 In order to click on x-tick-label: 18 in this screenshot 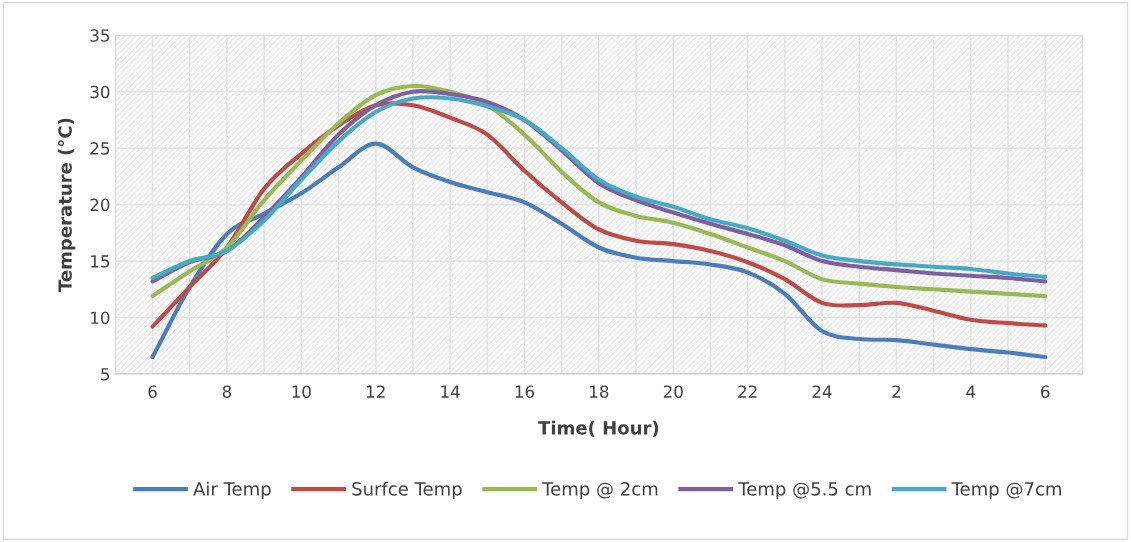, I will do `click(599, 391)`.